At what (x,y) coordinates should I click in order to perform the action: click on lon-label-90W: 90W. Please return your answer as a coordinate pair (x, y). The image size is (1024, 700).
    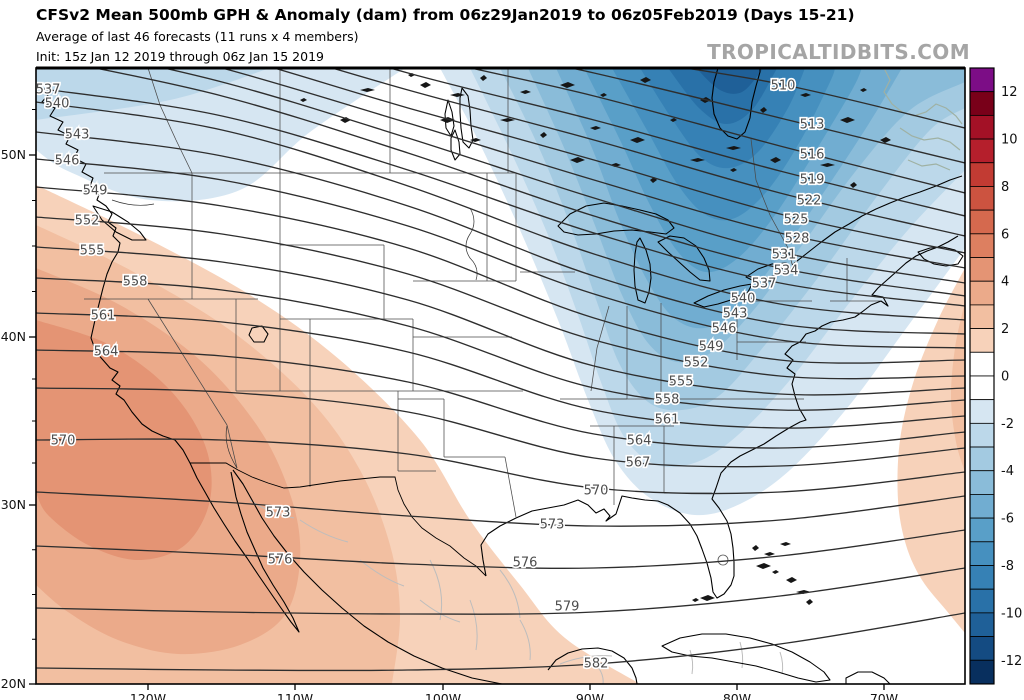
    Looking at the image, I should click on (590, 695).